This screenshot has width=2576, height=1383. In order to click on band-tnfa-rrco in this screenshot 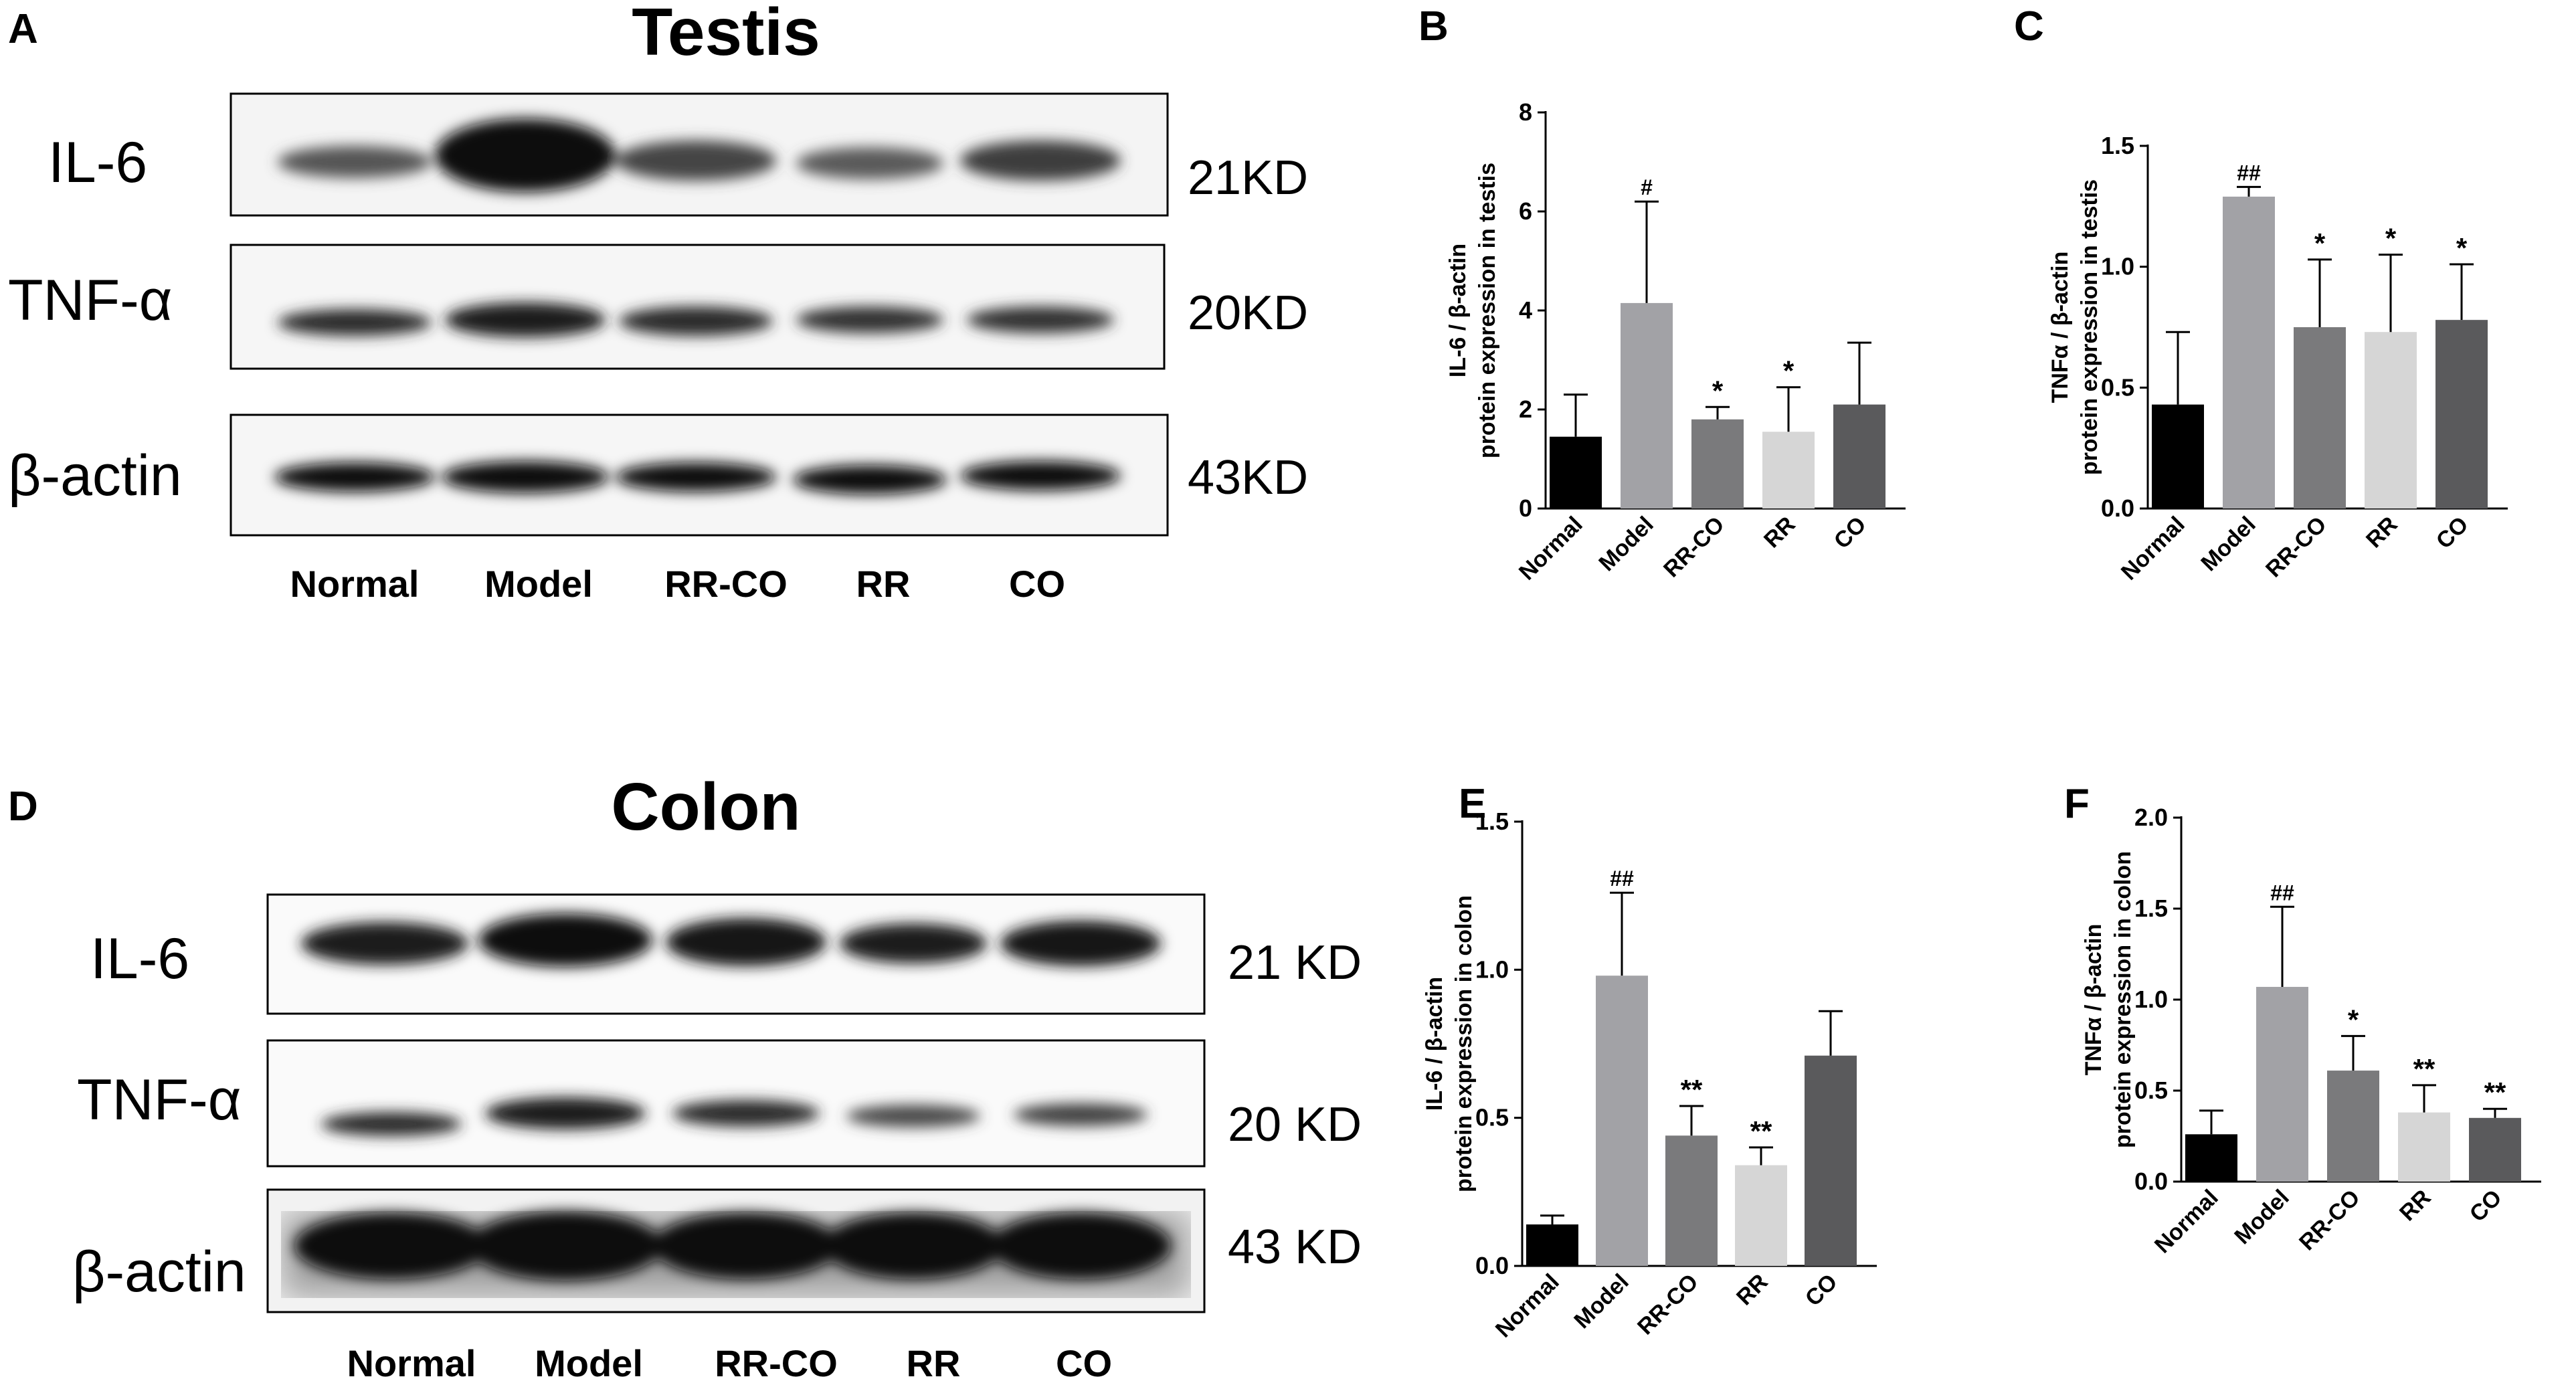, I will do `click(696, 321)`.